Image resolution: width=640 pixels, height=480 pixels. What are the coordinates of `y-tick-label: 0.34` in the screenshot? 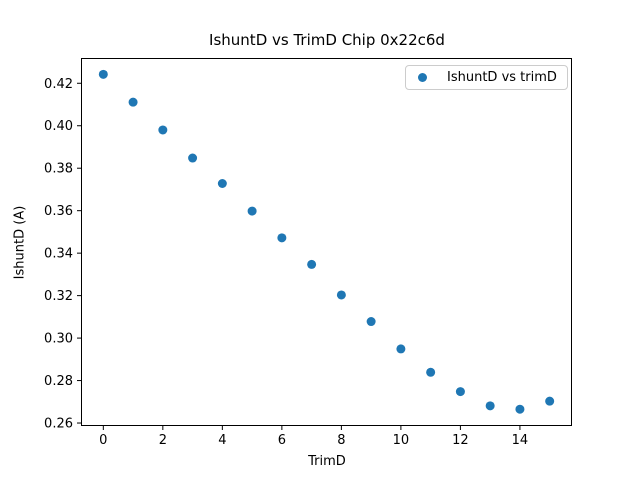 It's located at (58, 254).